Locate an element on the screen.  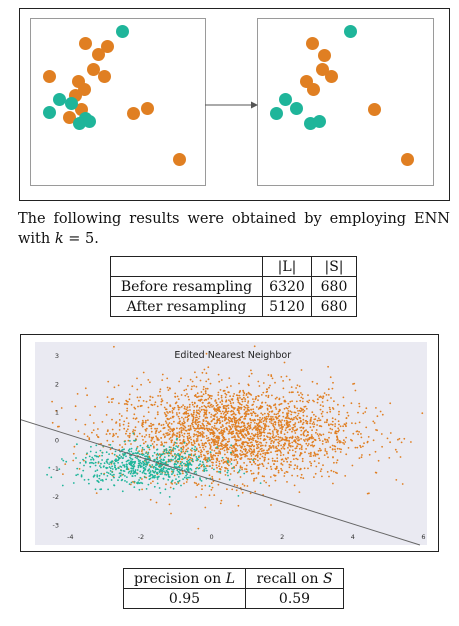
table-header-empty is located at coordinates (186, 266).